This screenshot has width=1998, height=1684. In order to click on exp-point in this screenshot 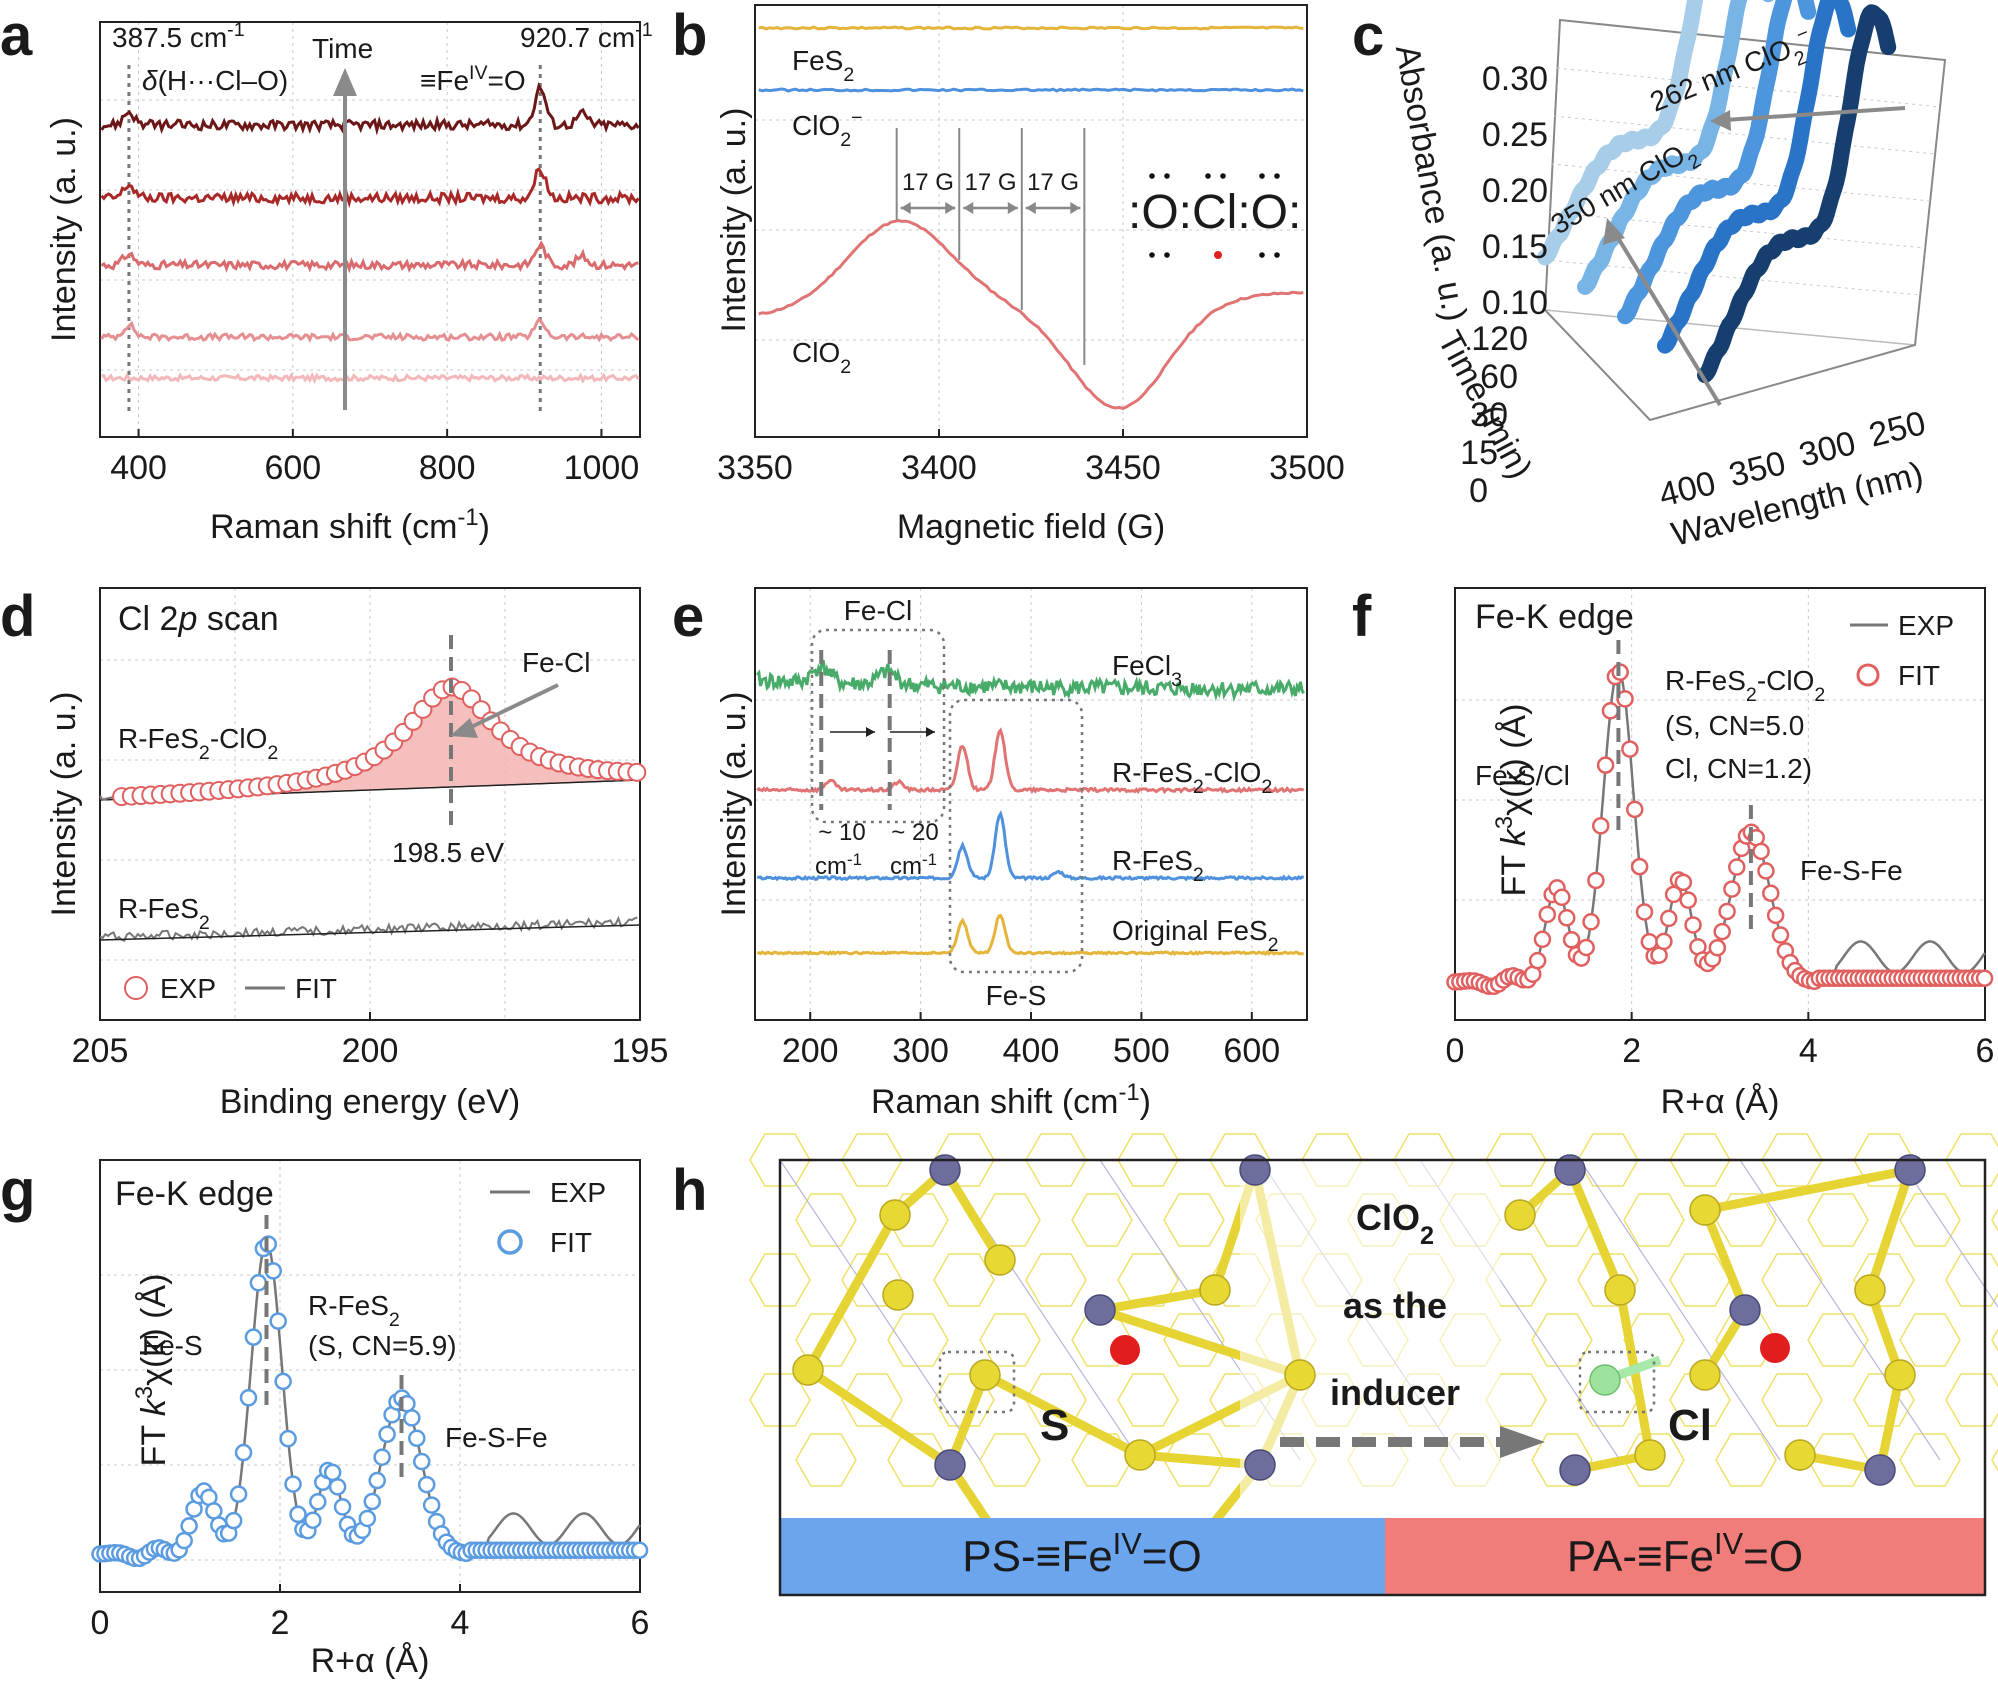, I will do `click(637, 772)`.